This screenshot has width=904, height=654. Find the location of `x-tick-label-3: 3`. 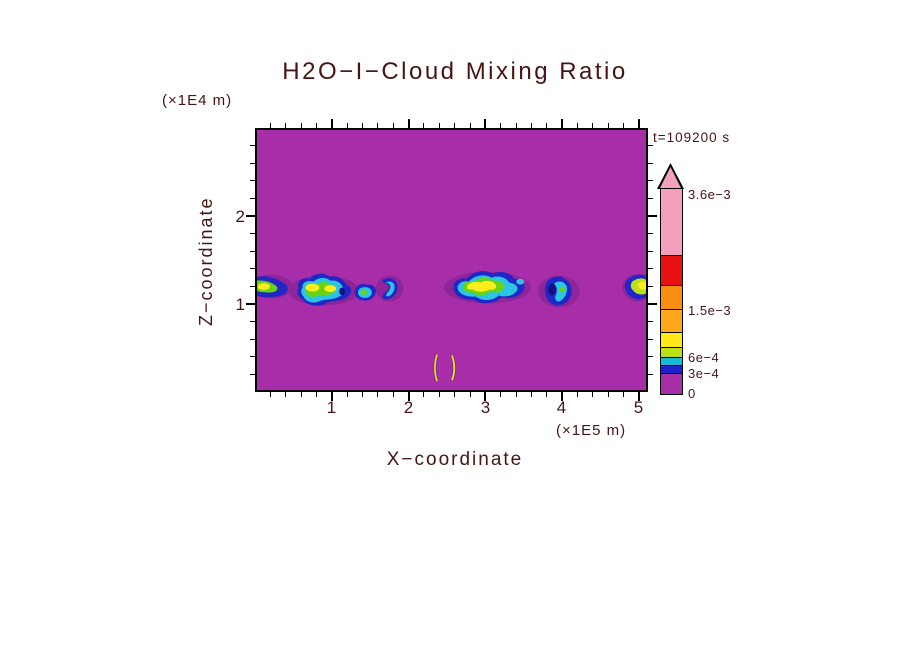

x-tick-label-3: 3 is located at coordinates (486, 407).